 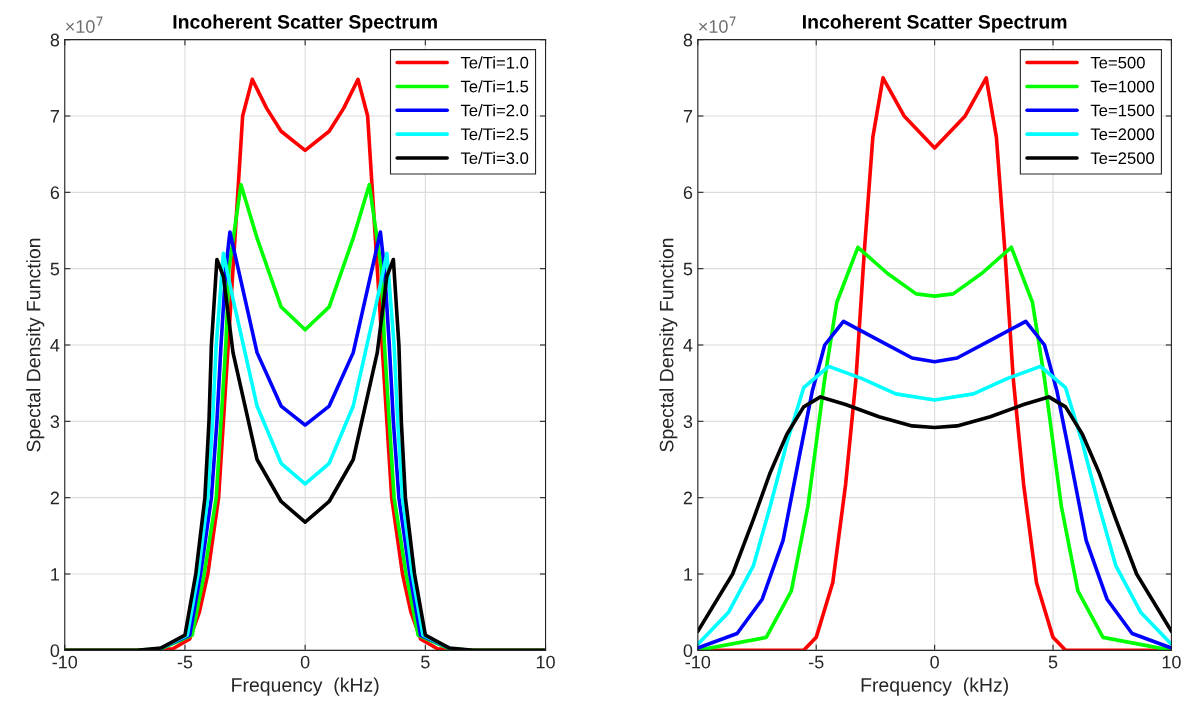 I want to click on legend-label: Te=2000, so click(x=1122, y=134).